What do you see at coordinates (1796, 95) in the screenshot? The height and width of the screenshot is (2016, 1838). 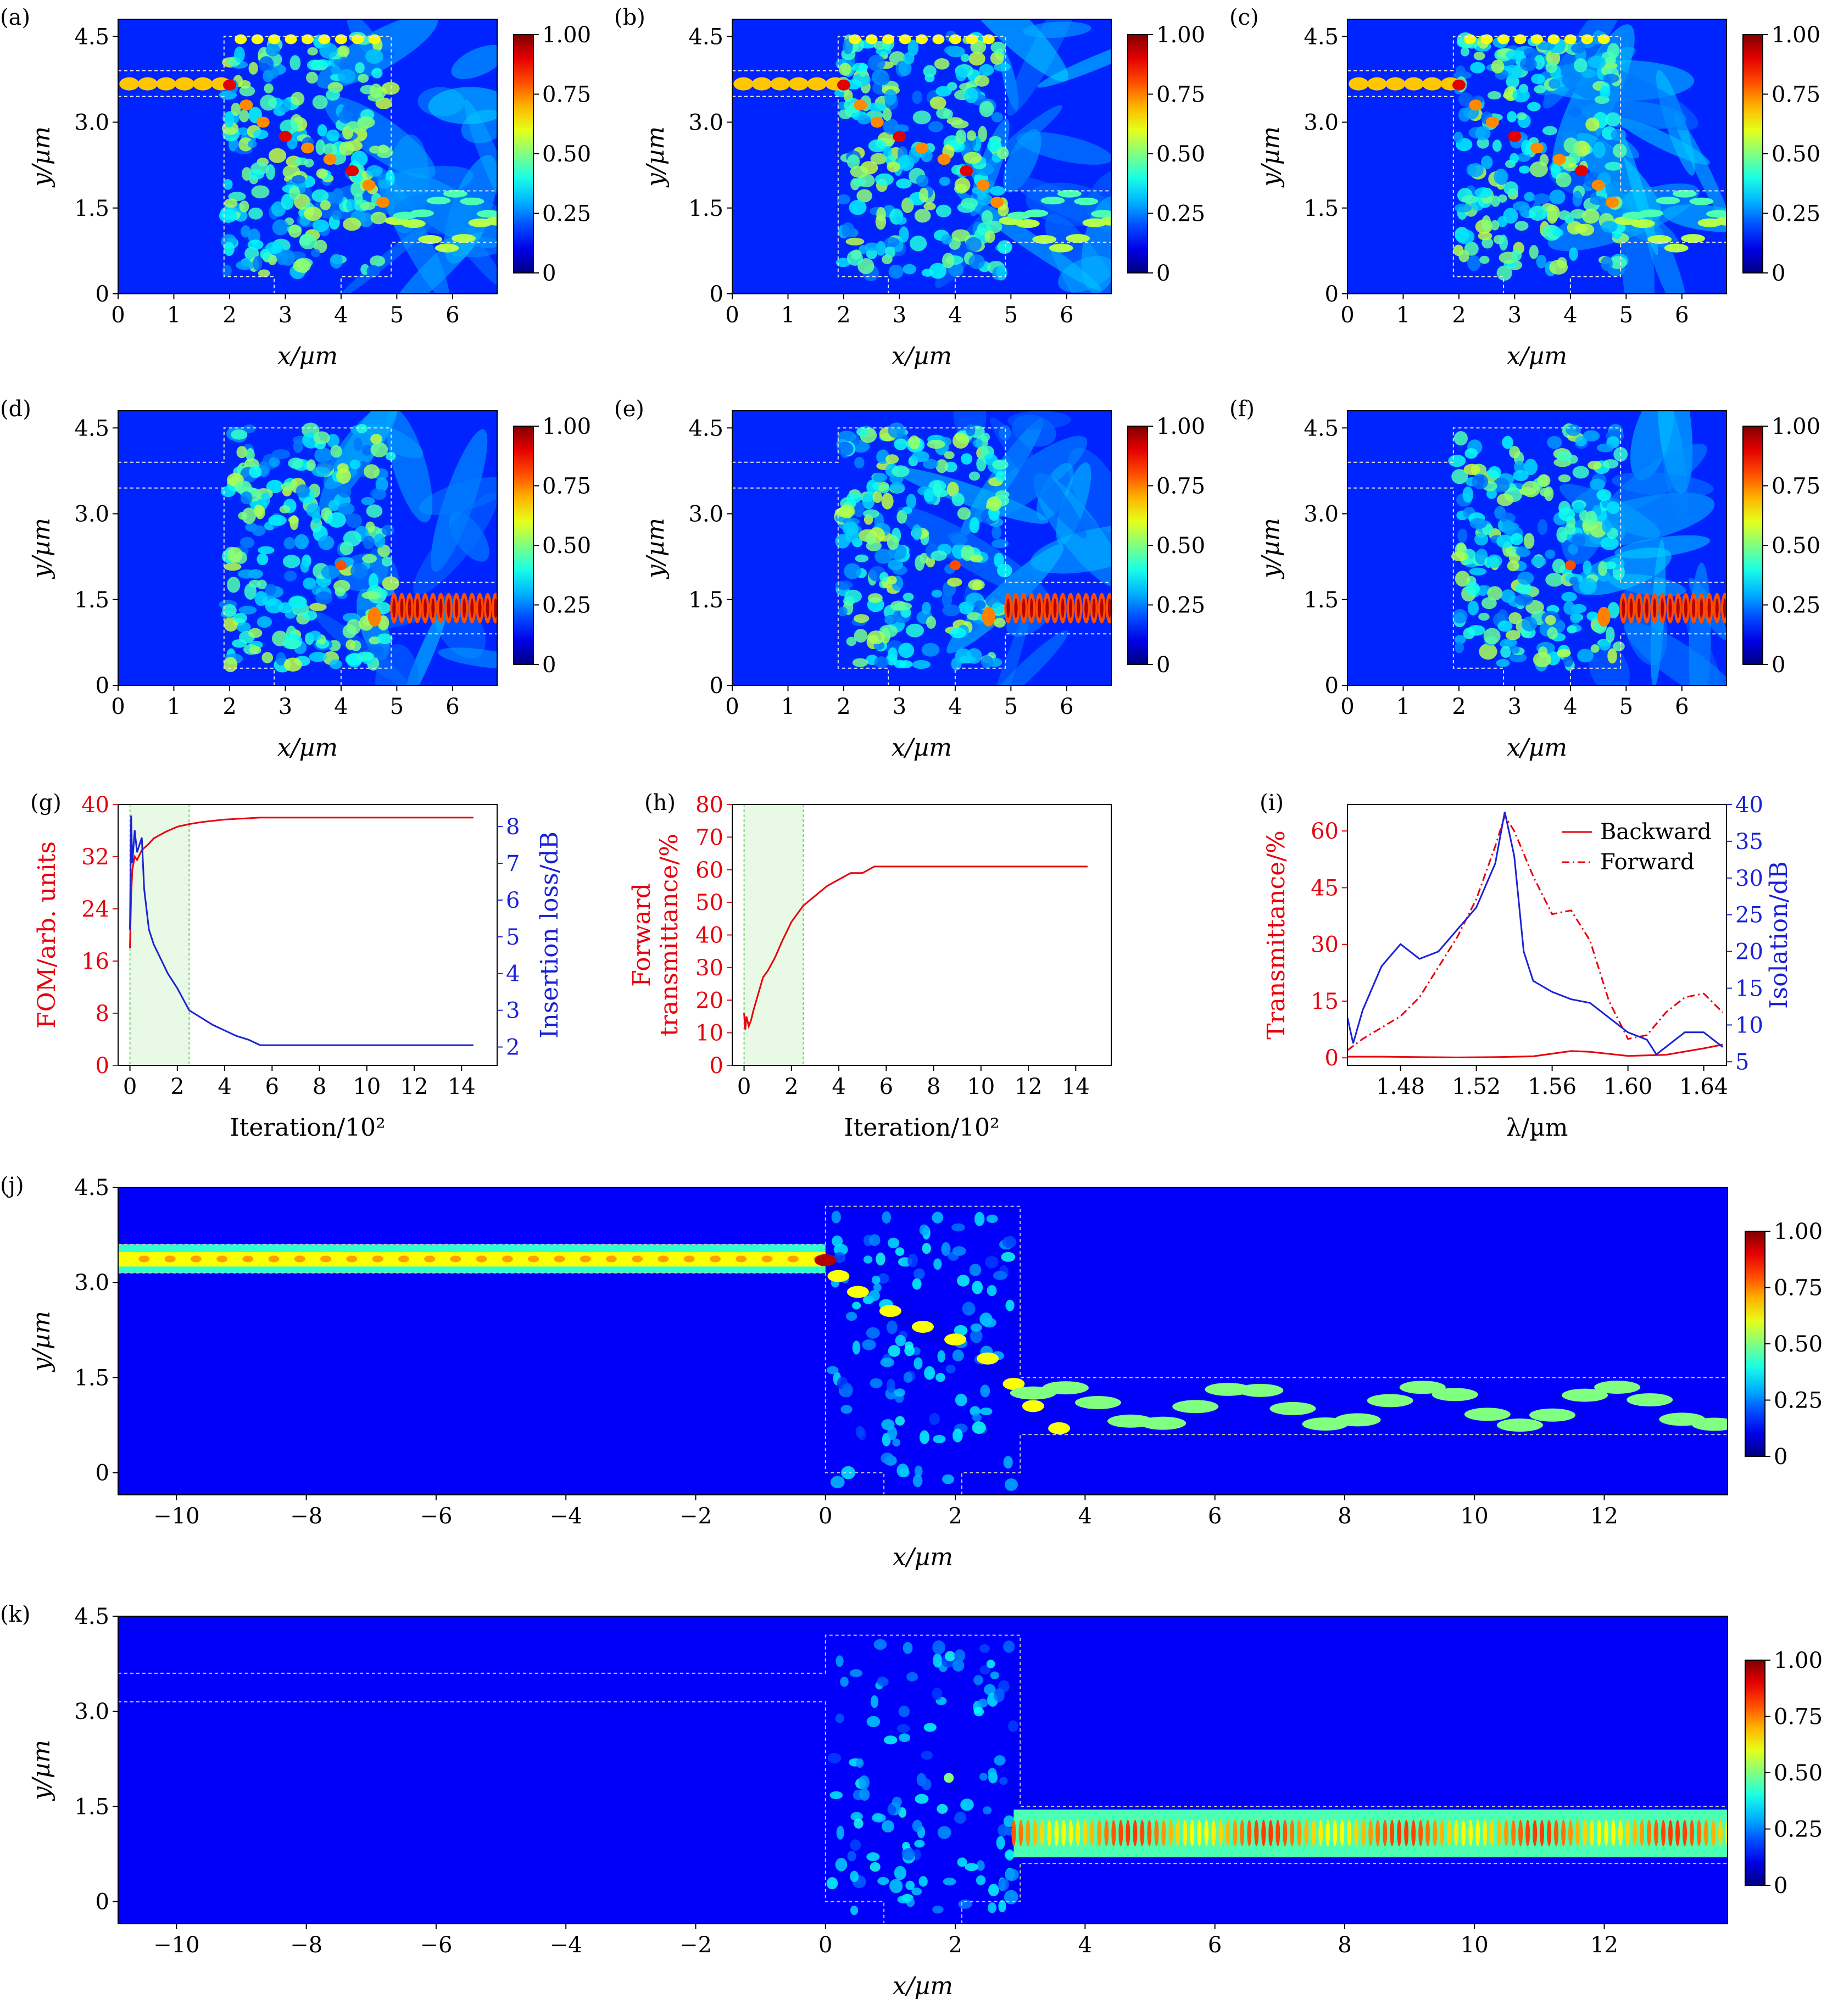 I see `panel-c-colorbar-tick: 0.75` at bounding box center [1796, 95].